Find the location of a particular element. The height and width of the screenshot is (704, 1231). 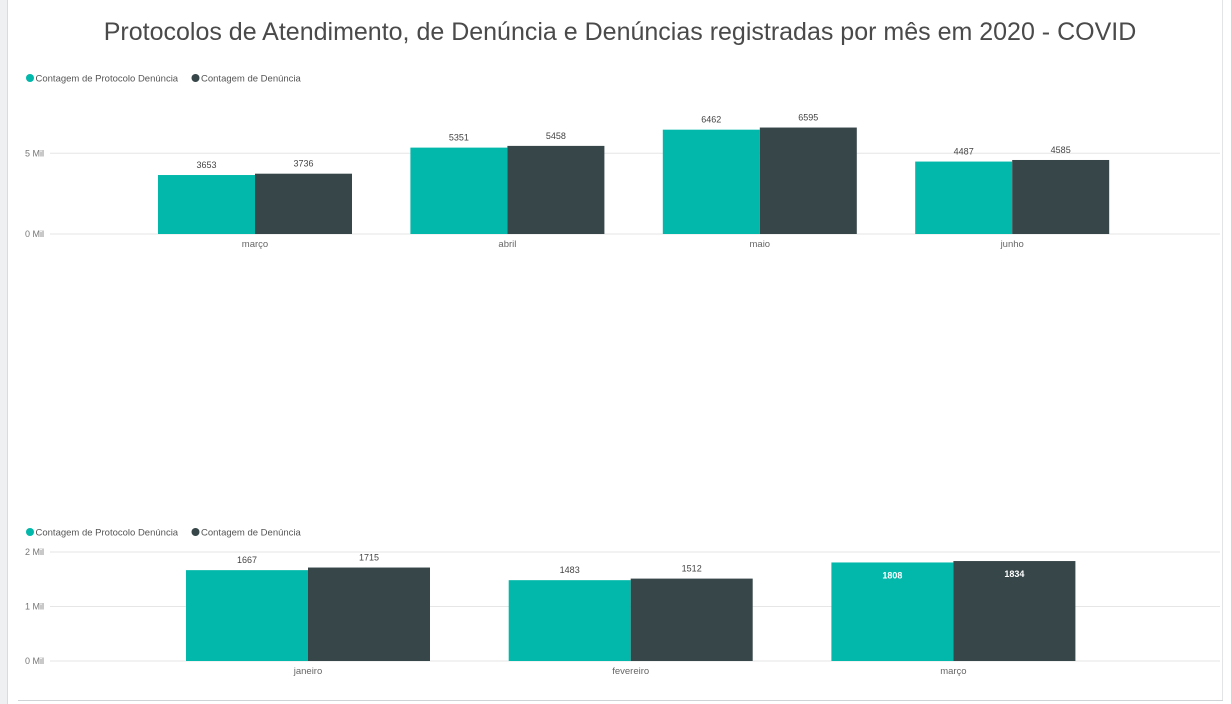

bar-group-março: 1808 1834 março is located at coordinates (953, 619).